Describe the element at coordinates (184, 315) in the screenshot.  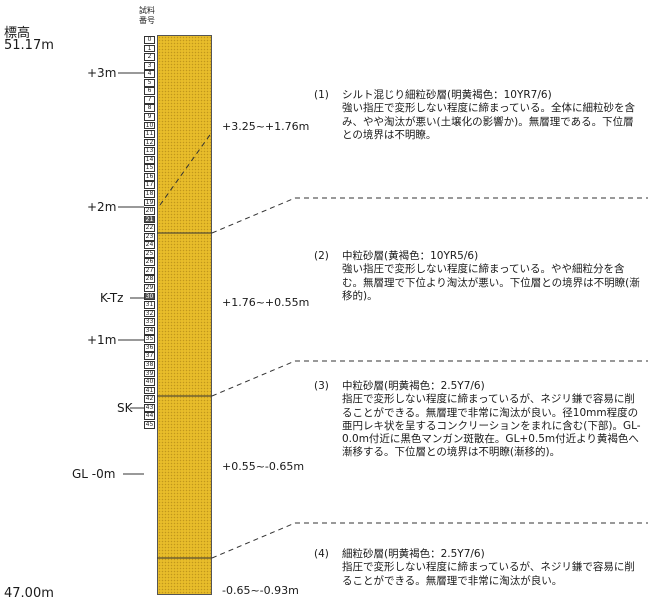
I see `soil-column` at that location.